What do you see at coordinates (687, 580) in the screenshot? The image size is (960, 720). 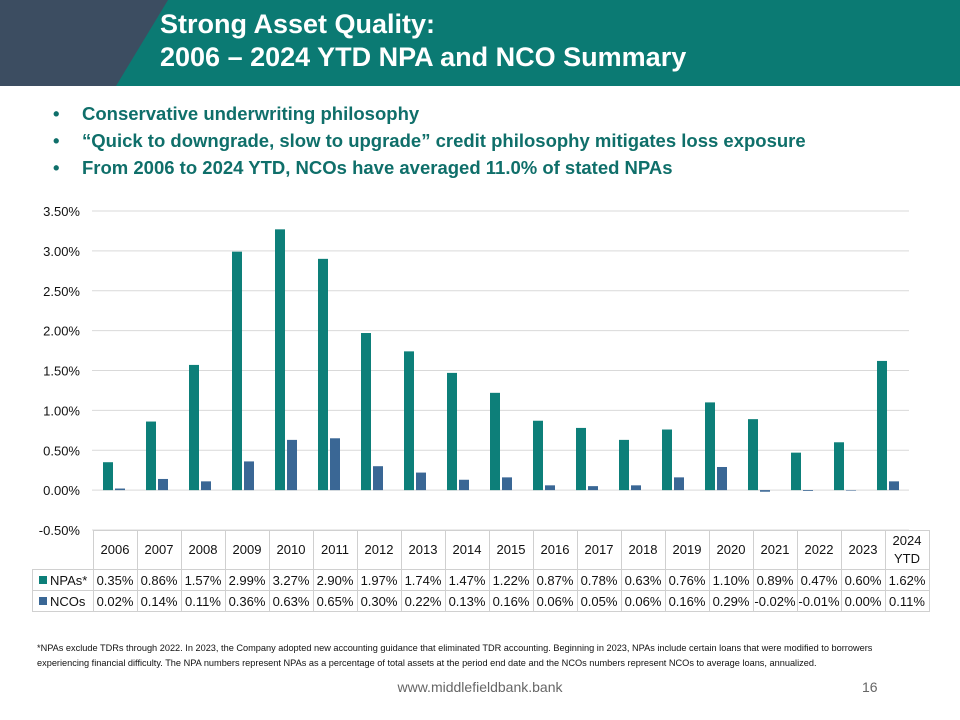 I see `npa-value-cell: 0.76%` at bounding box center [687, 580].